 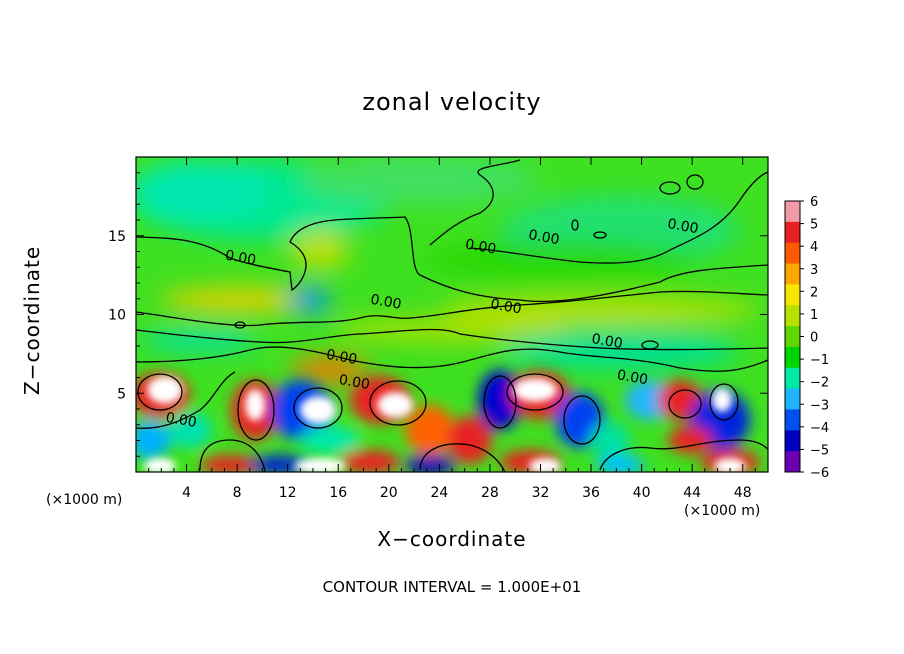 What do you see at coordinates (819, 450) in the screenshot?
I see `colorbar-tick-label: −5` at bounding box center [819, 450].